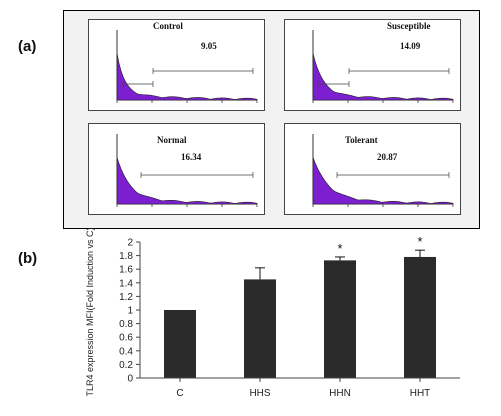 The image size is (501, 416). I want to click on panel-label-b: (b), so click(28, 258).